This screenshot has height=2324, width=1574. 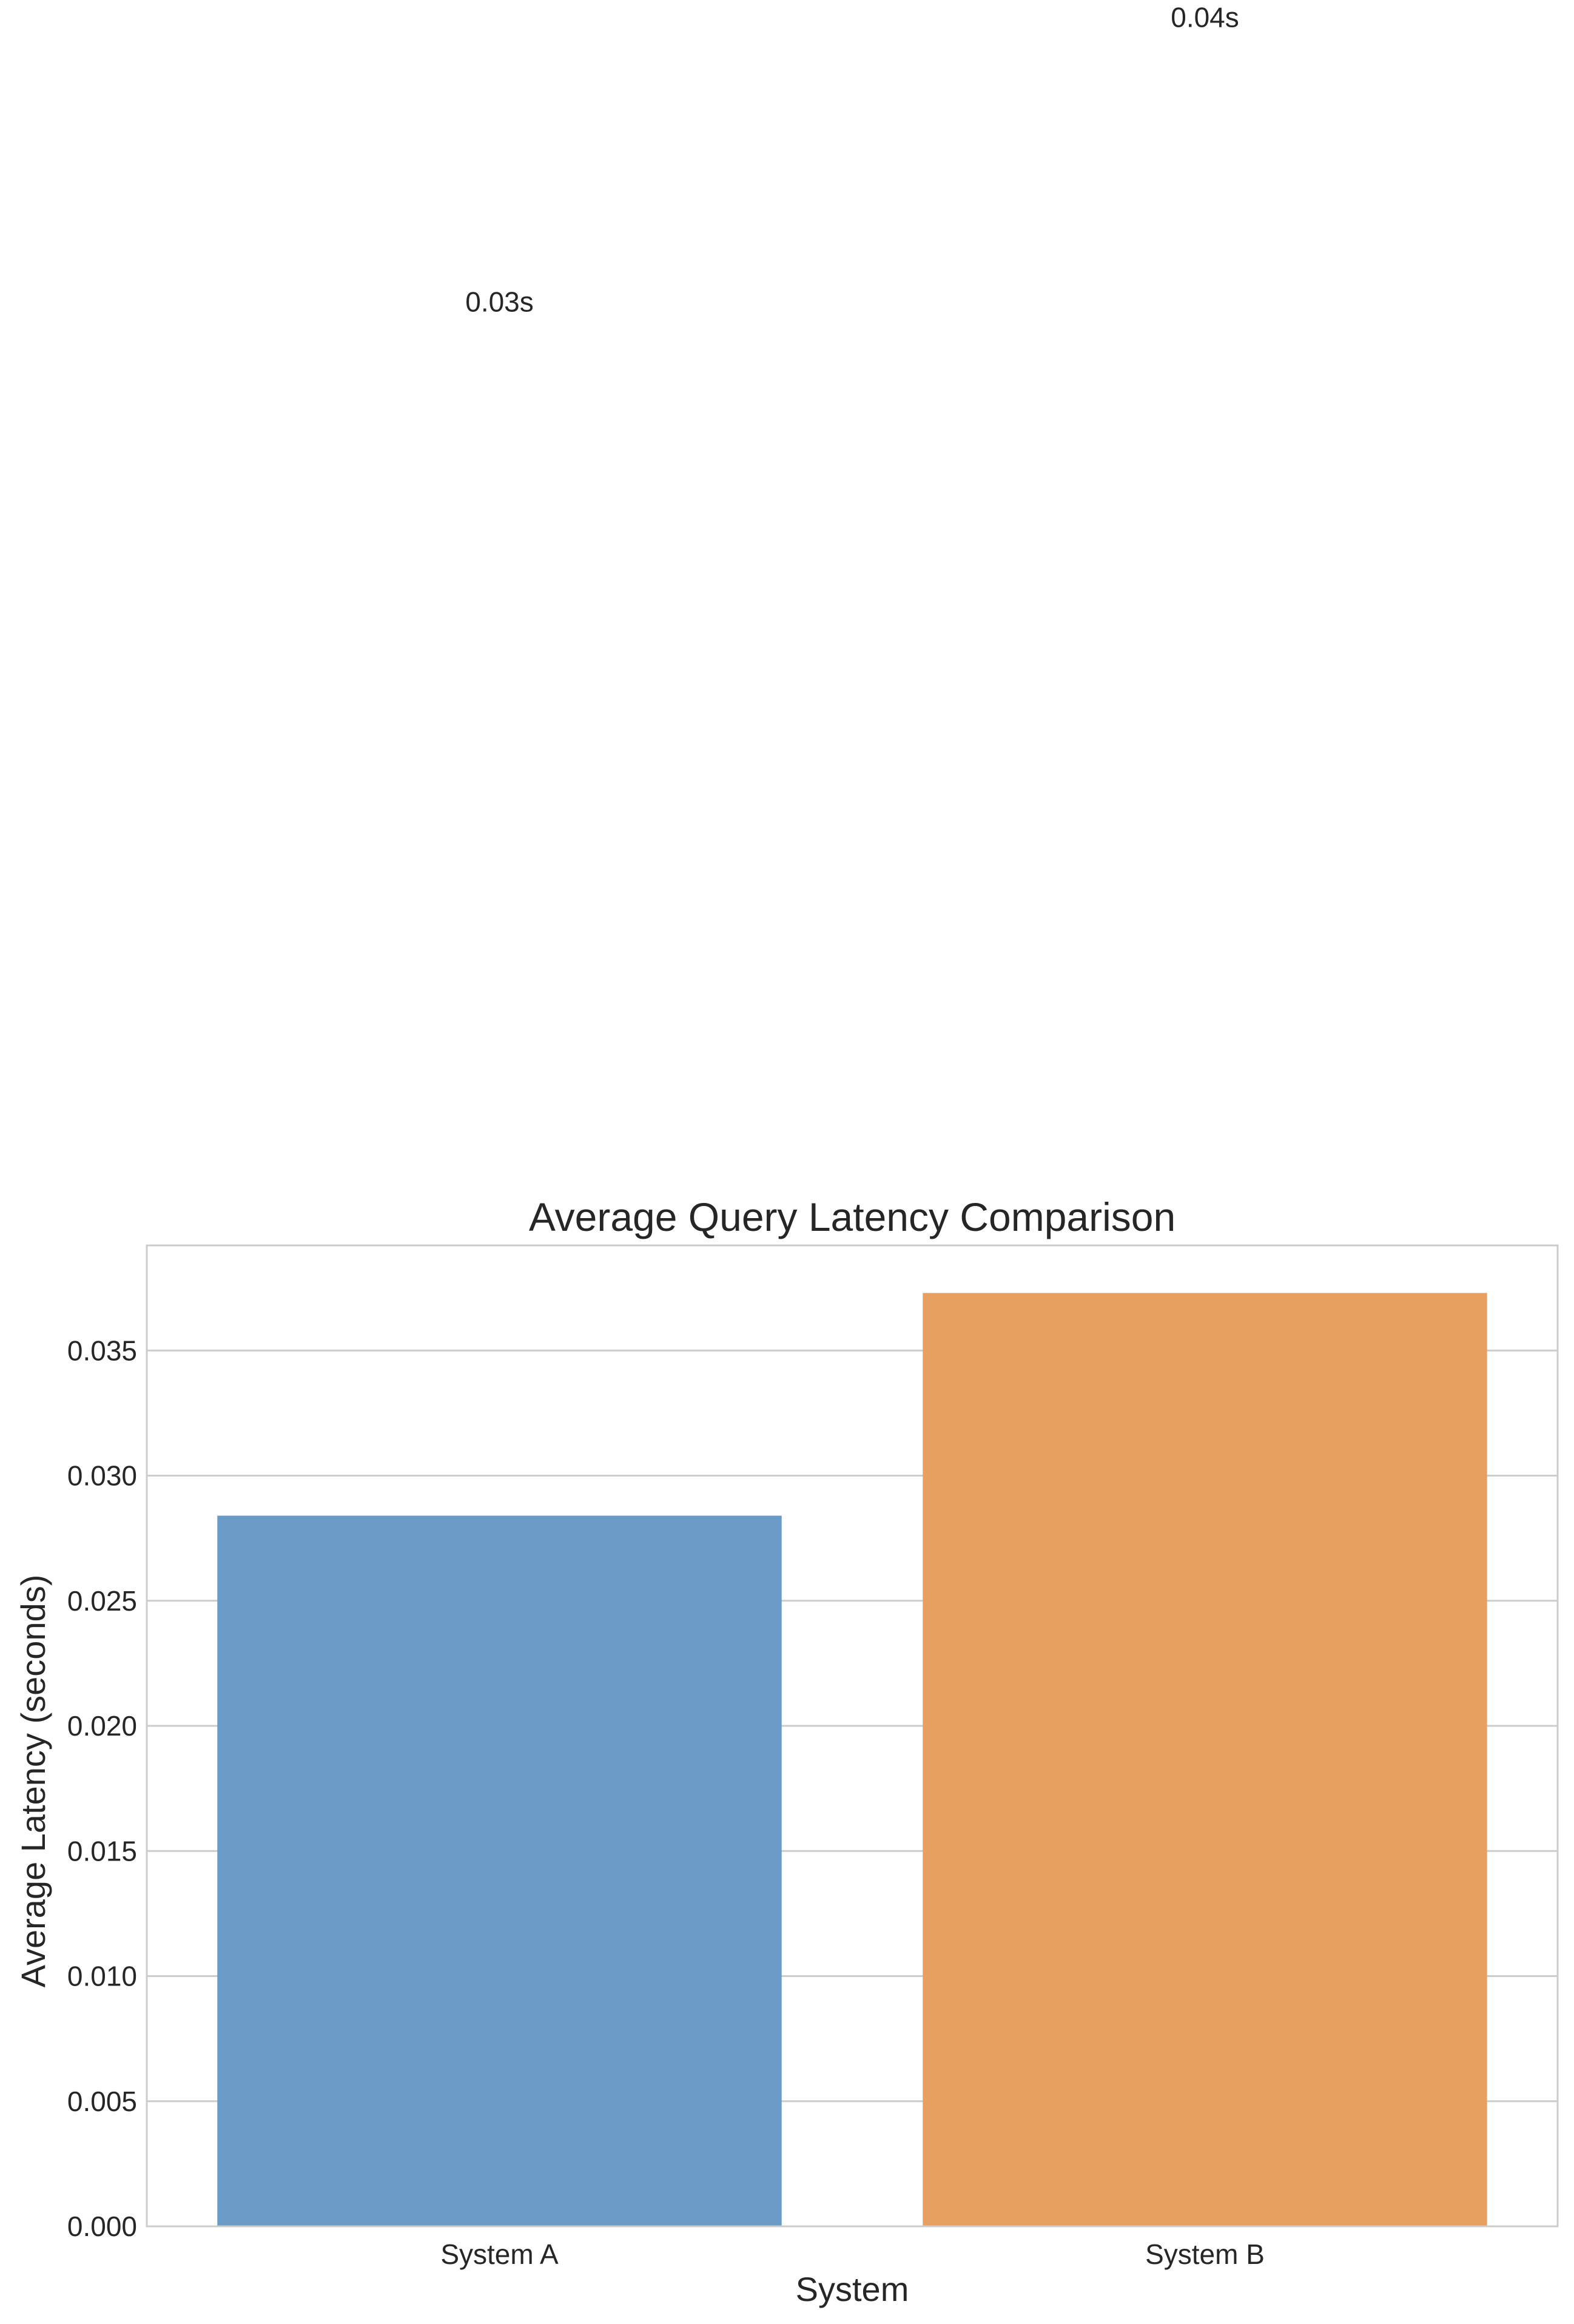 What do you see at coordinates (852, 2289) in the screenshot?
I see `x-axis-label: System` at bounding box center [852, 2289].